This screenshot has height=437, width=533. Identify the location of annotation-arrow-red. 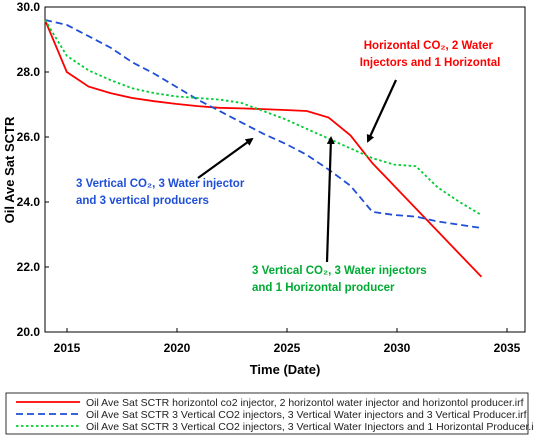
(381, 111).